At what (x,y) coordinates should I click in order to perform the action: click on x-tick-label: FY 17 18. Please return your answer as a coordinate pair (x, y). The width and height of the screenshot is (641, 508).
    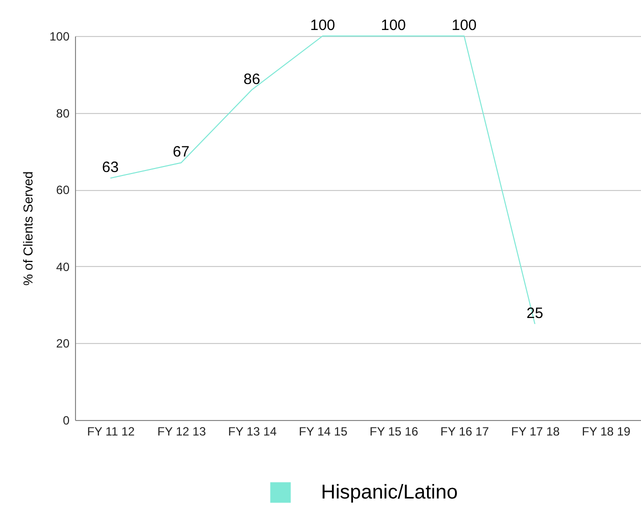
    Looking at the image, I should click on (535, 431).